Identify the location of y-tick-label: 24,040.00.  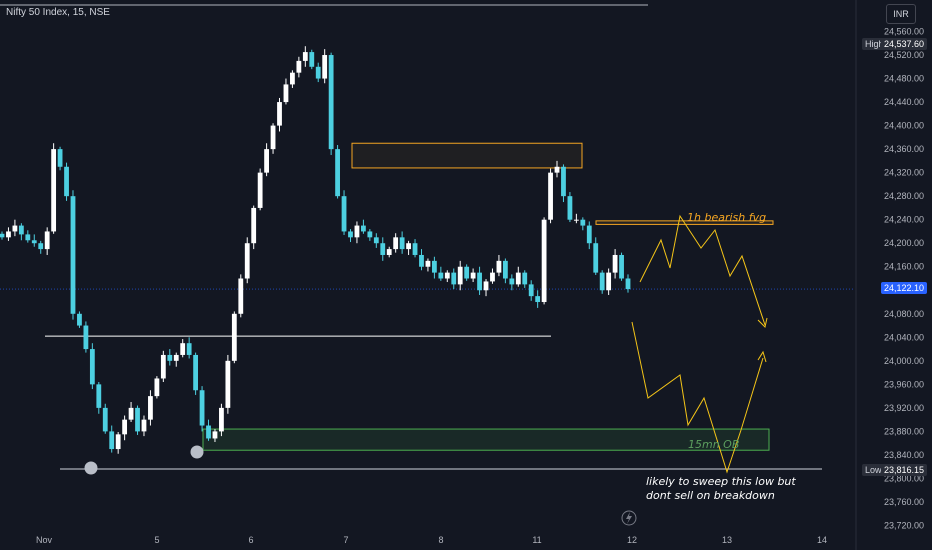
(904, 337).